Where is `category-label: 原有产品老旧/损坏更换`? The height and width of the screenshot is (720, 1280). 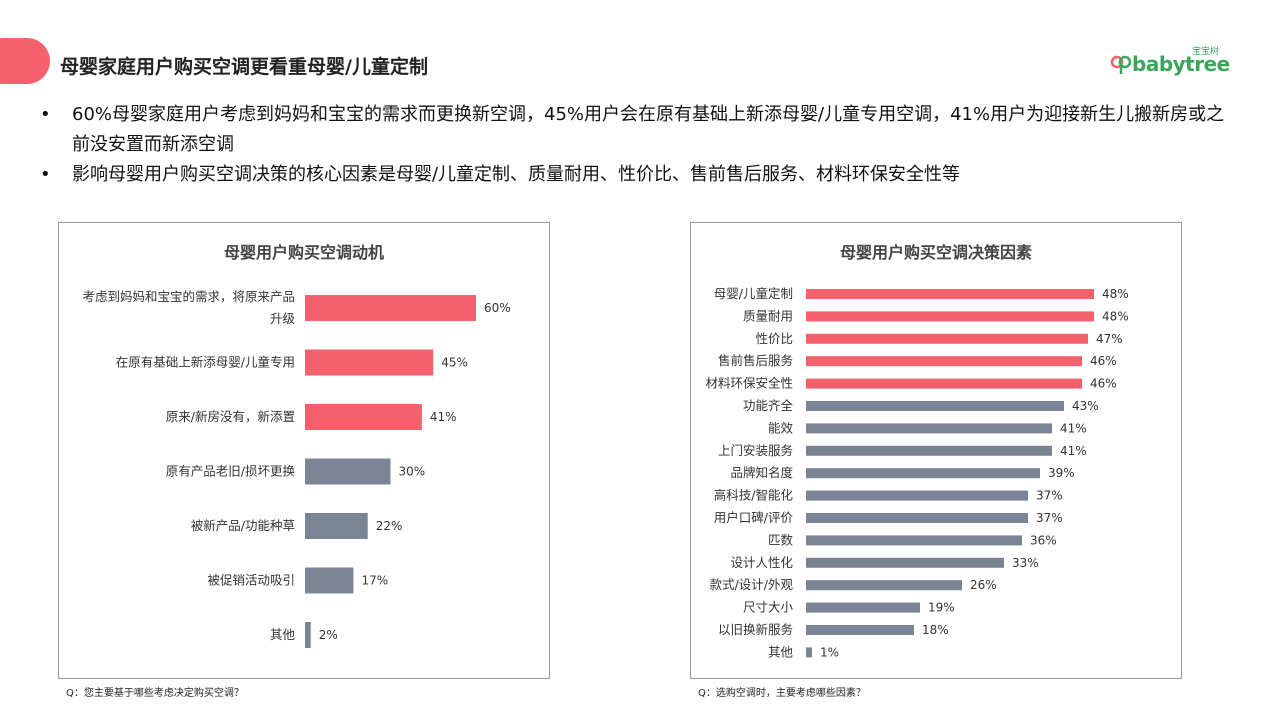
category-label: 原有产品老旧/损坏更换 is located at coordinates (231, 471).